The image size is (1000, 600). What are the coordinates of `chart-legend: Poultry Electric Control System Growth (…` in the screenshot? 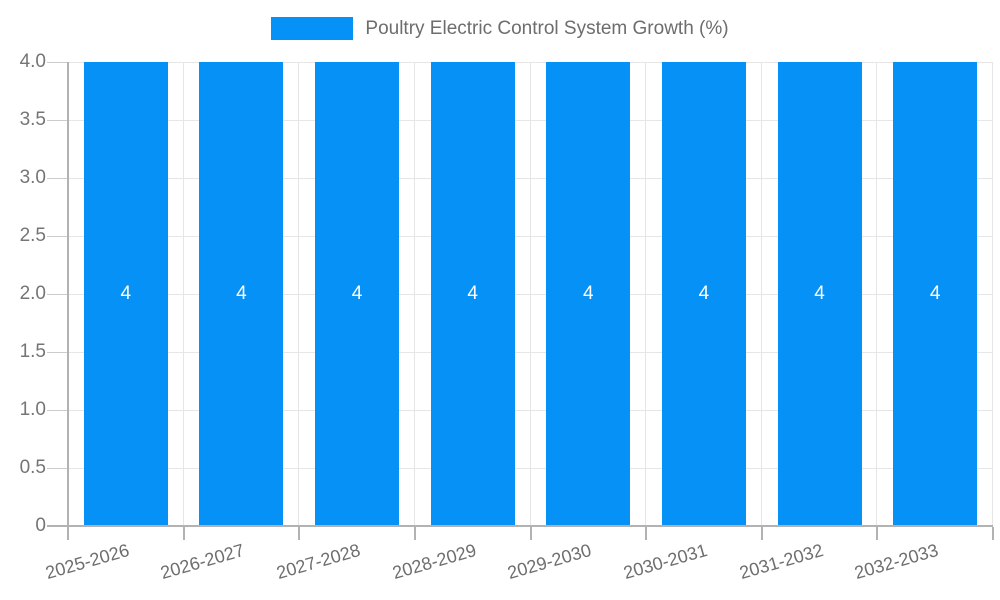 It's located at (500, 28).